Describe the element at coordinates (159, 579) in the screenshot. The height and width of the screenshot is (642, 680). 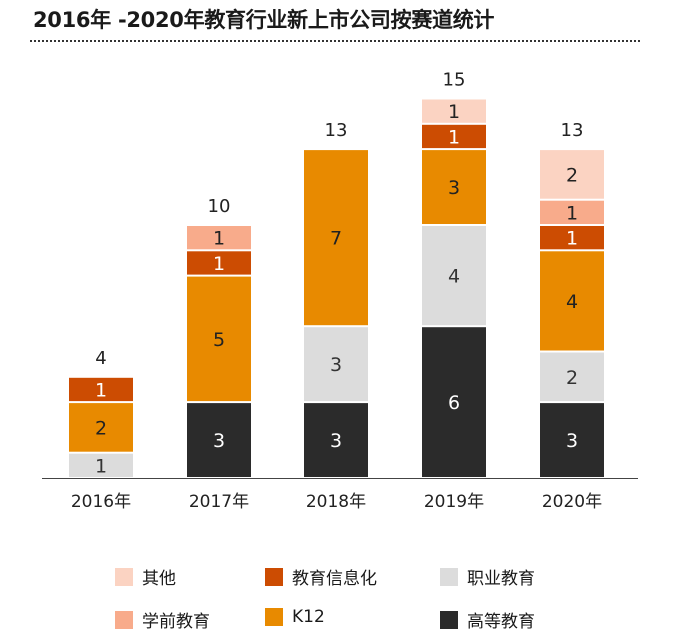
I see `legend-label: 其他` at that location.